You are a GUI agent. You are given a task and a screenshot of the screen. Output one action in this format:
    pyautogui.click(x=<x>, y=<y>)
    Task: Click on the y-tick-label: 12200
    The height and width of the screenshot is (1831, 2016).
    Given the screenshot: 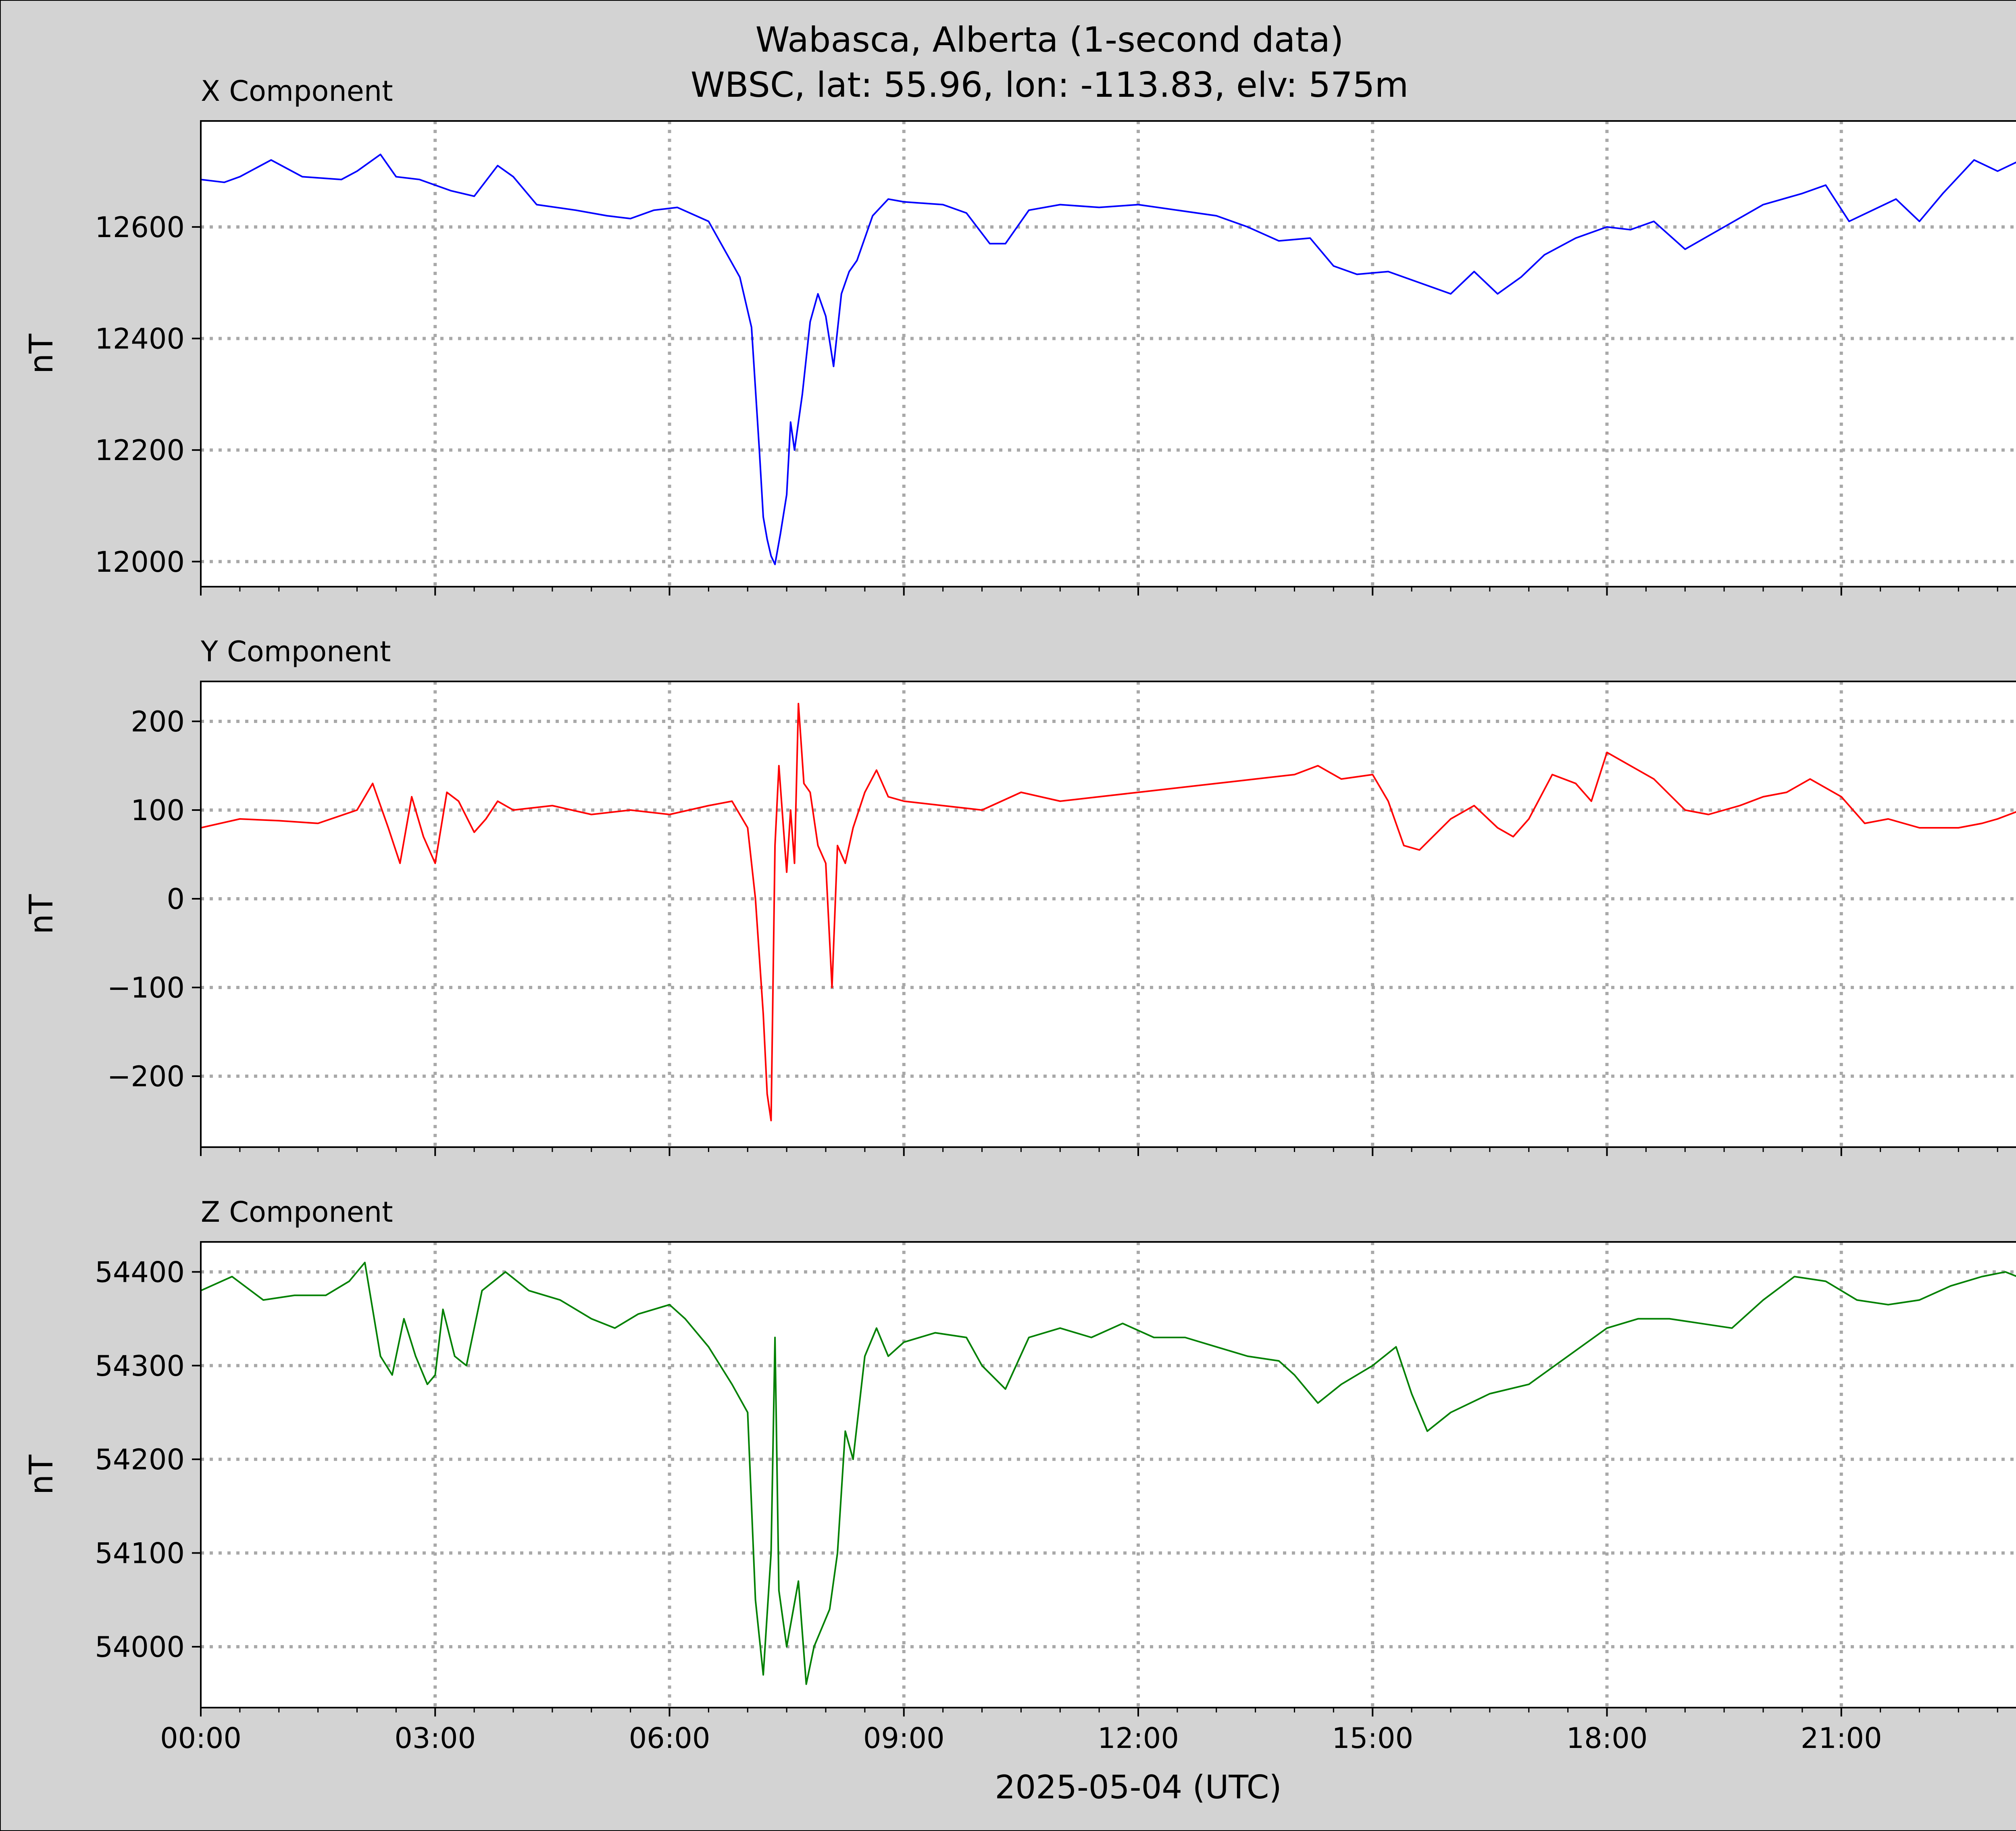 What is the action you would take?
    pyautogui.click(x=140, y=450)
    